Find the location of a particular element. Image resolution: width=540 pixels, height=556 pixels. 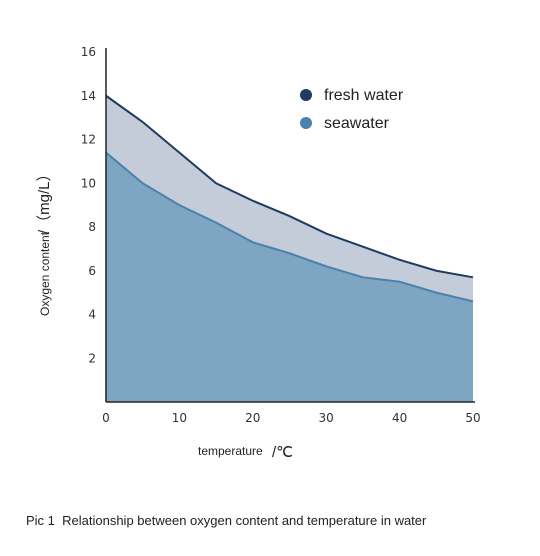

x-tick-label: 40 is located at coordinates (399, 418).